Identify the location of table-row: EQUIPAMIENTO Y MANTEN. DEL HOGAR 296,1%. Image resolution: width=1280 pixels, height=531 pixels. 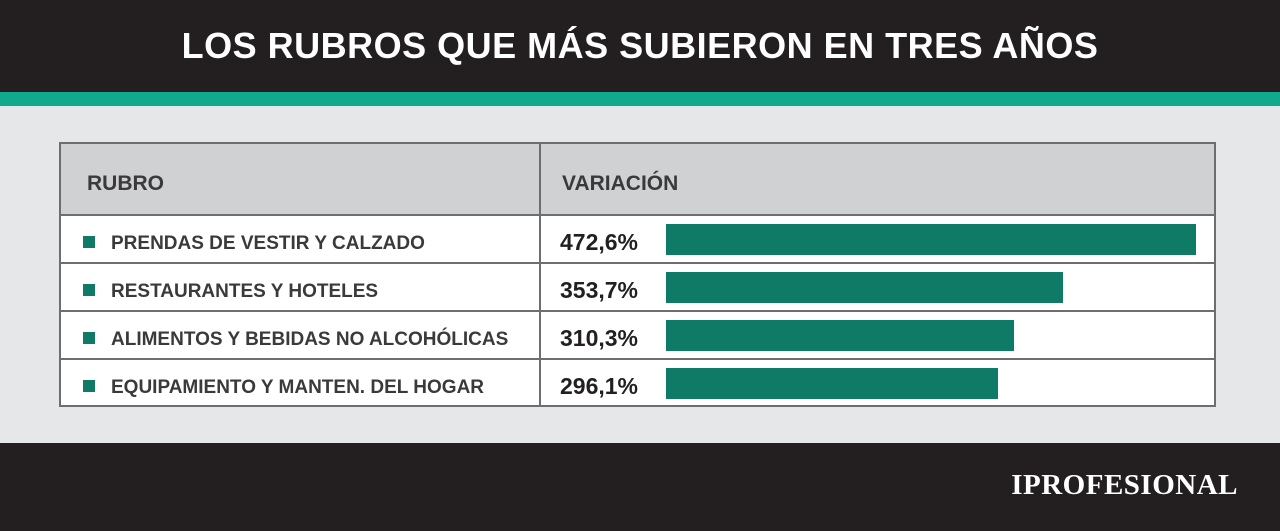
(637, 383).